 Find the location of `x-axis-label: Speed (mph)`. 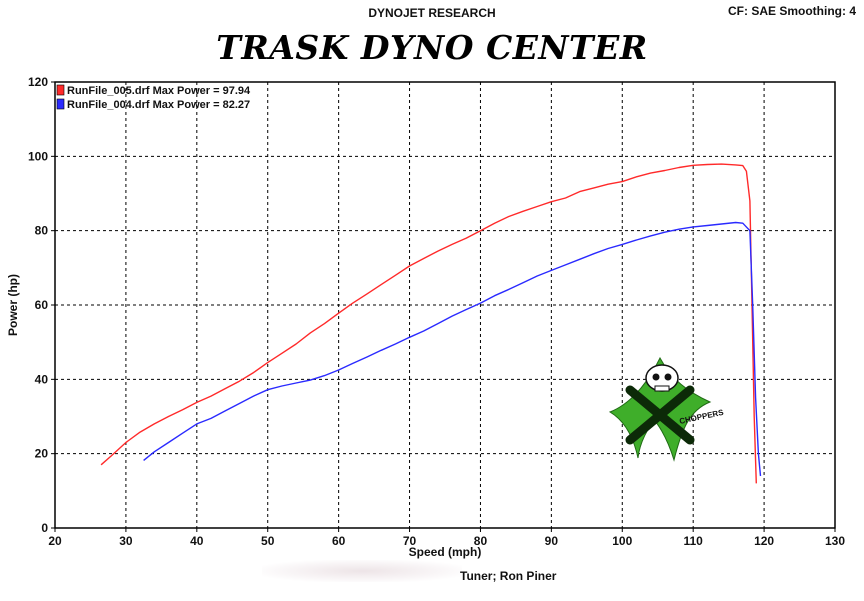

x-axis-label: Speed (mph) is located at coordinates (445, 552).